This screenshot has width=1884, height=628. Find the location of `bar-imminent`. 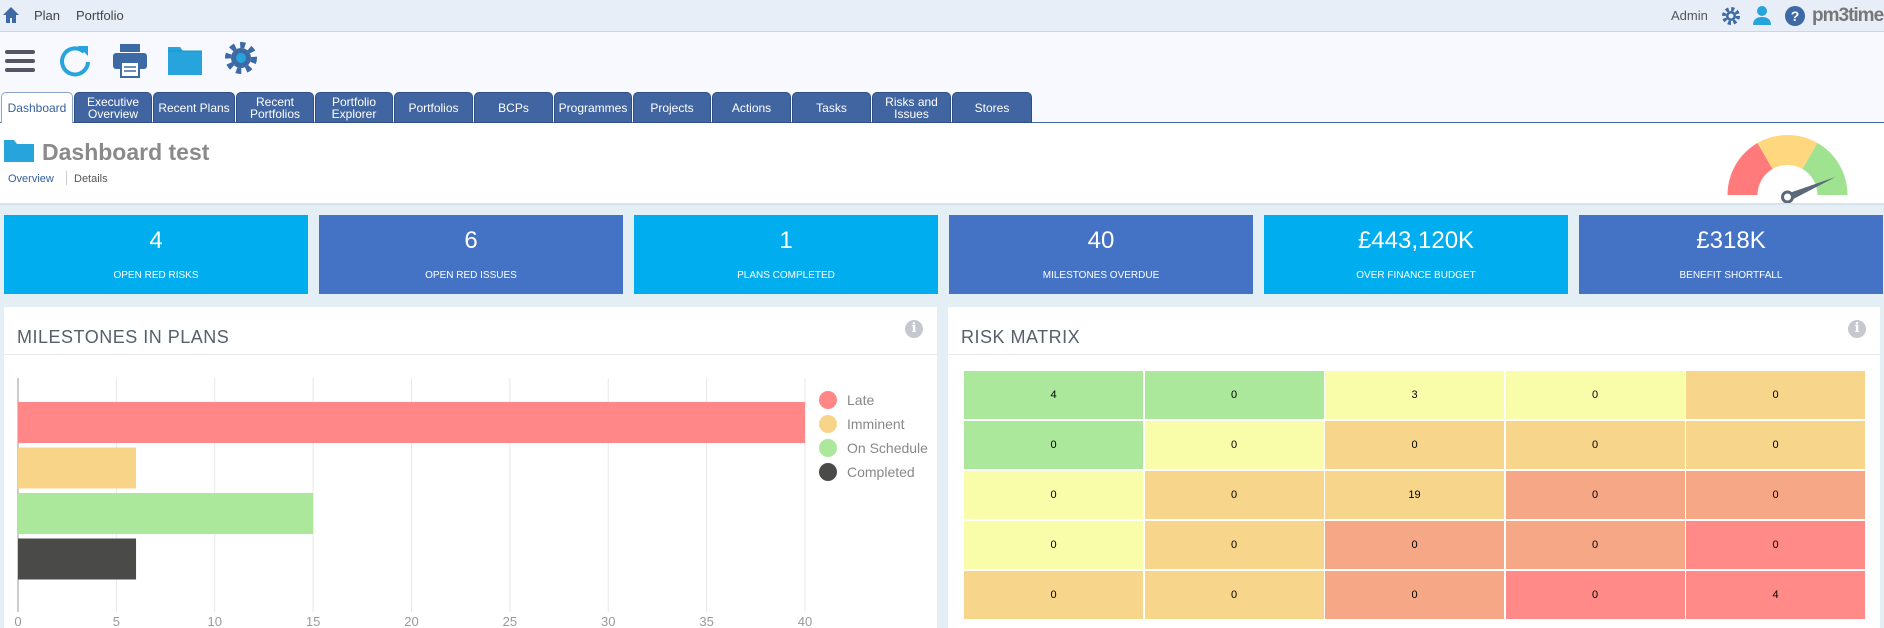

bar-imminent is located at coordinates (77, 468).